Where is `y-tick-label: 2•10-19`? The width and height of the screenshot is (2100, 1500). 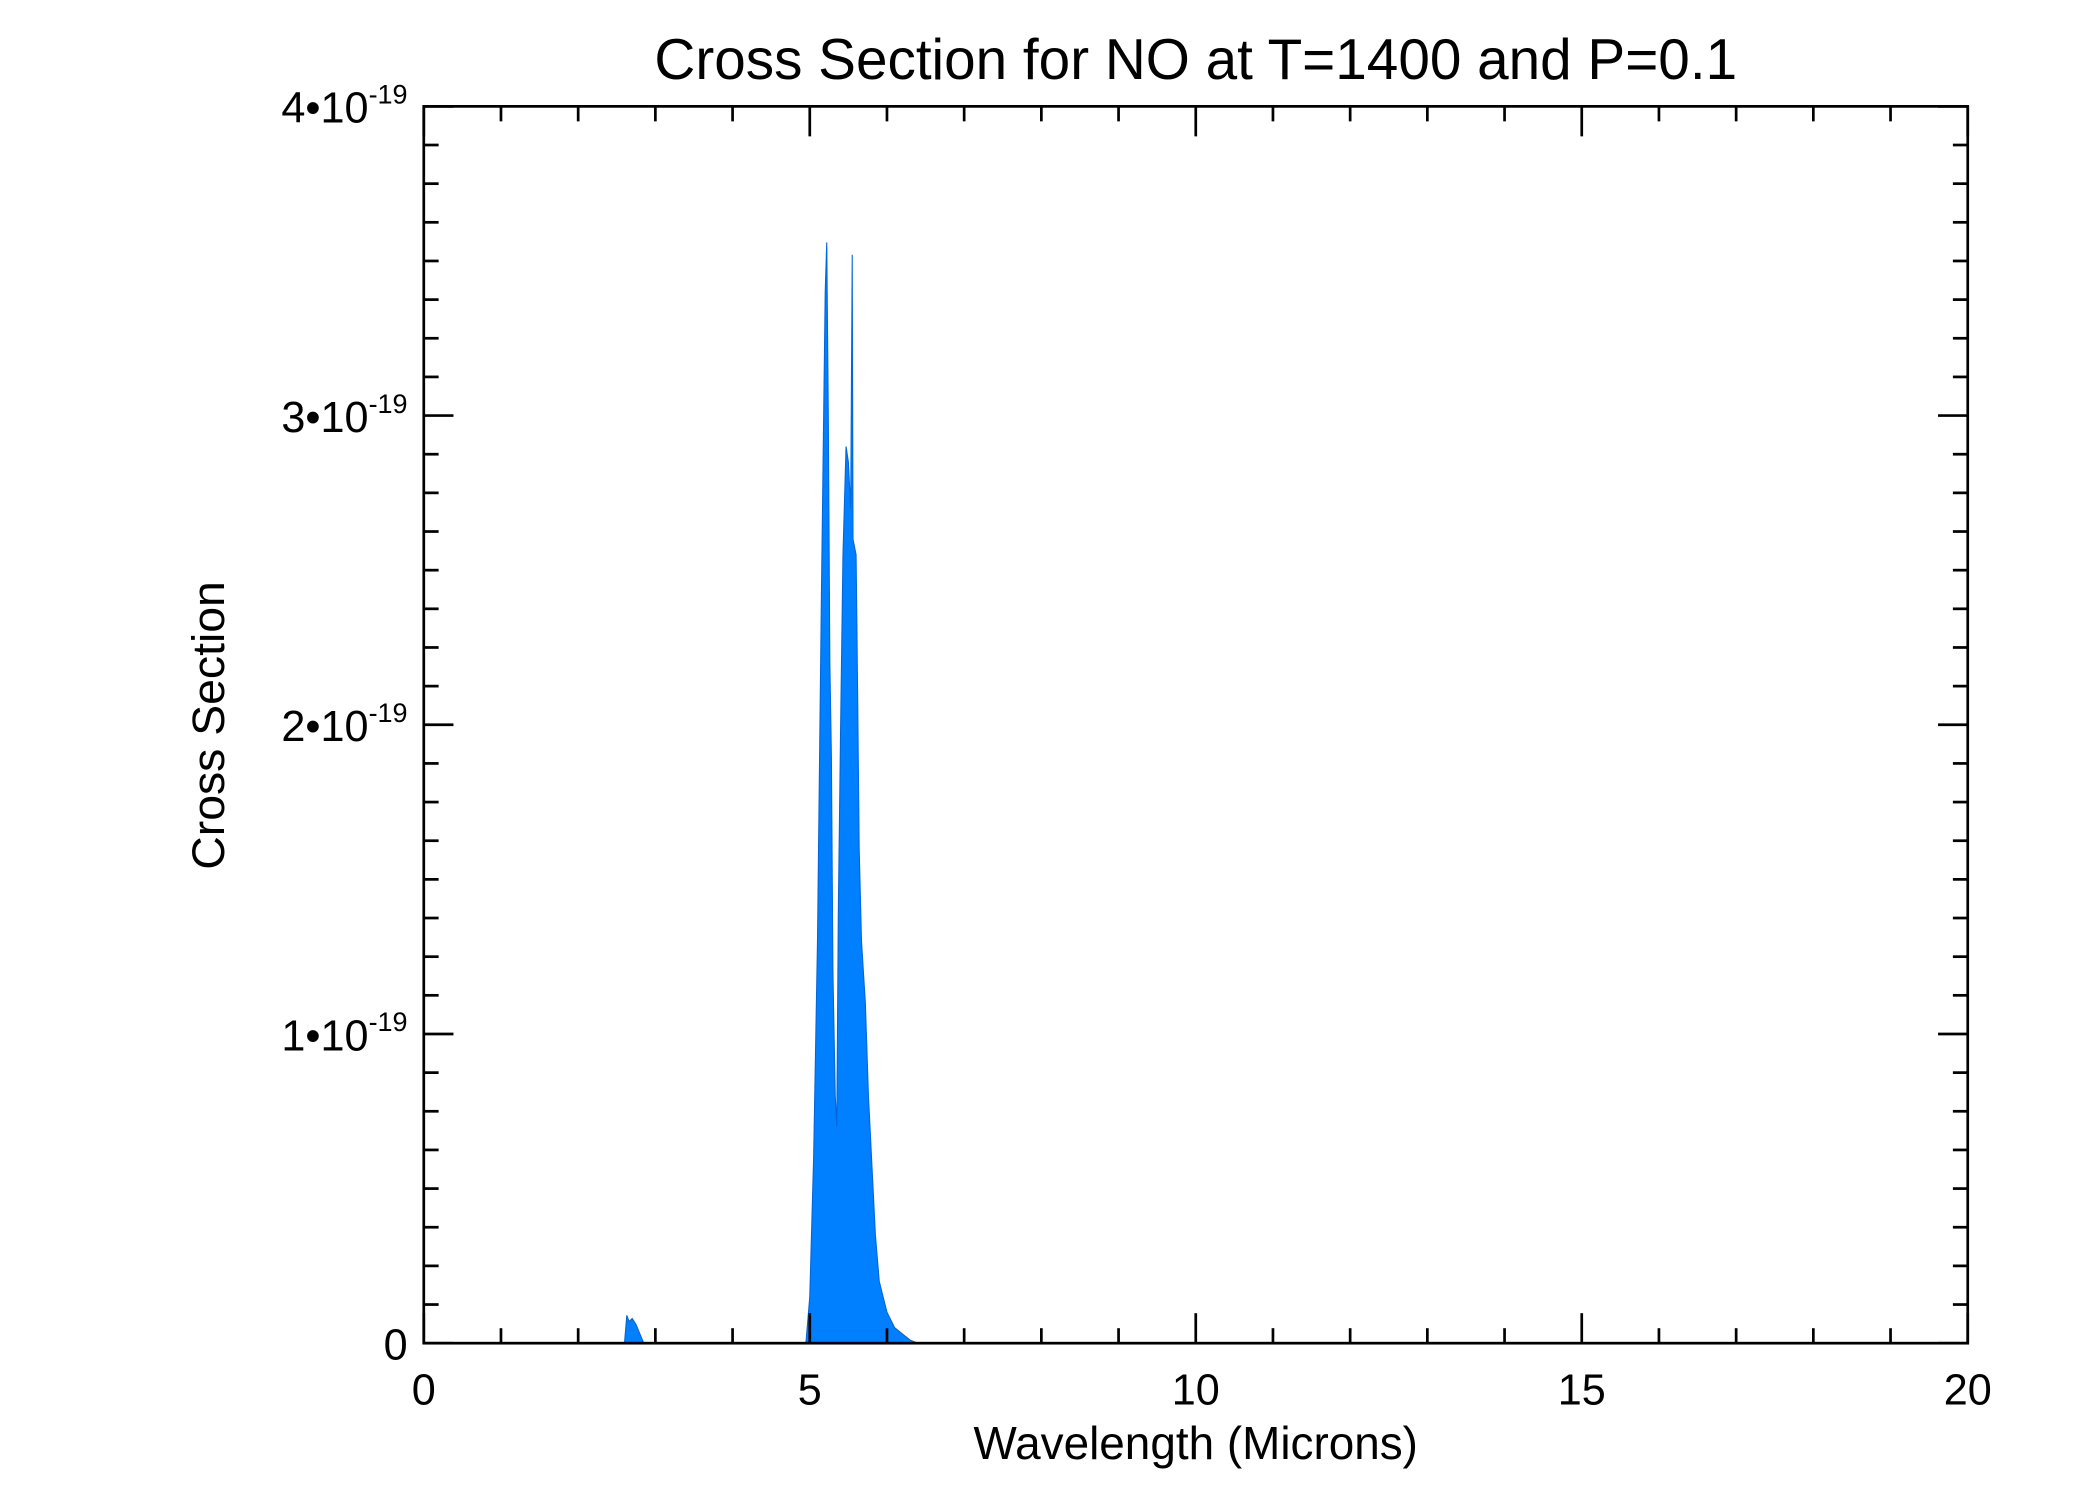 y-tick-label: 2•10-19 is located at coordinates (344, 724).